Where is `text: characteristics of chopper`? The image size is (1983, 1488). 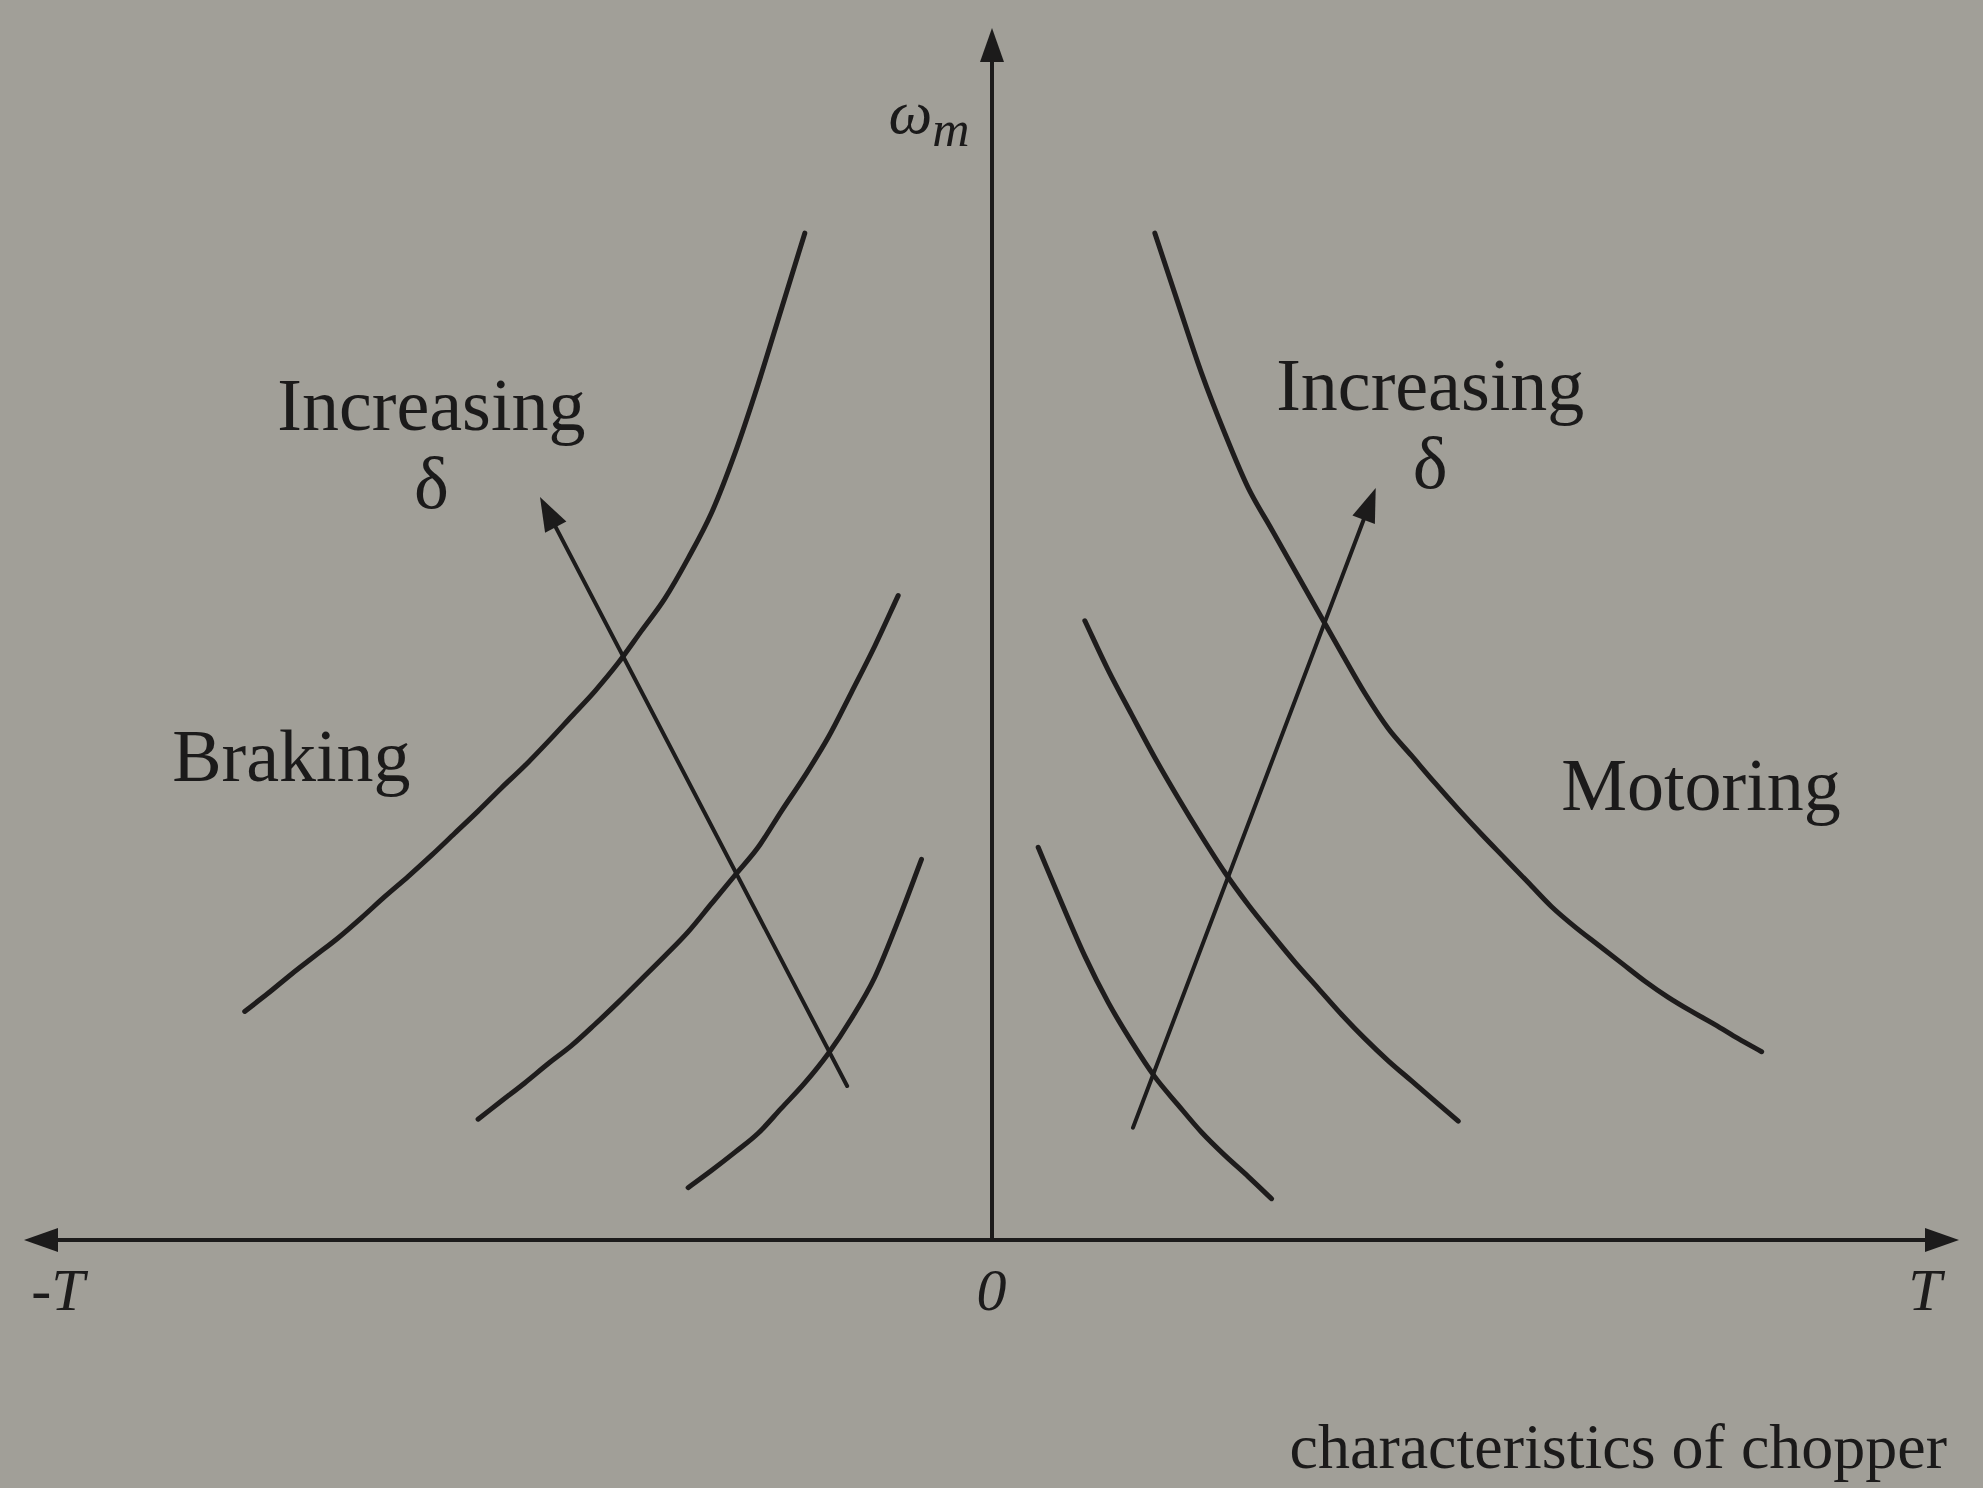 text: characteristics of chopper is located at coordinates (1618, 1446).